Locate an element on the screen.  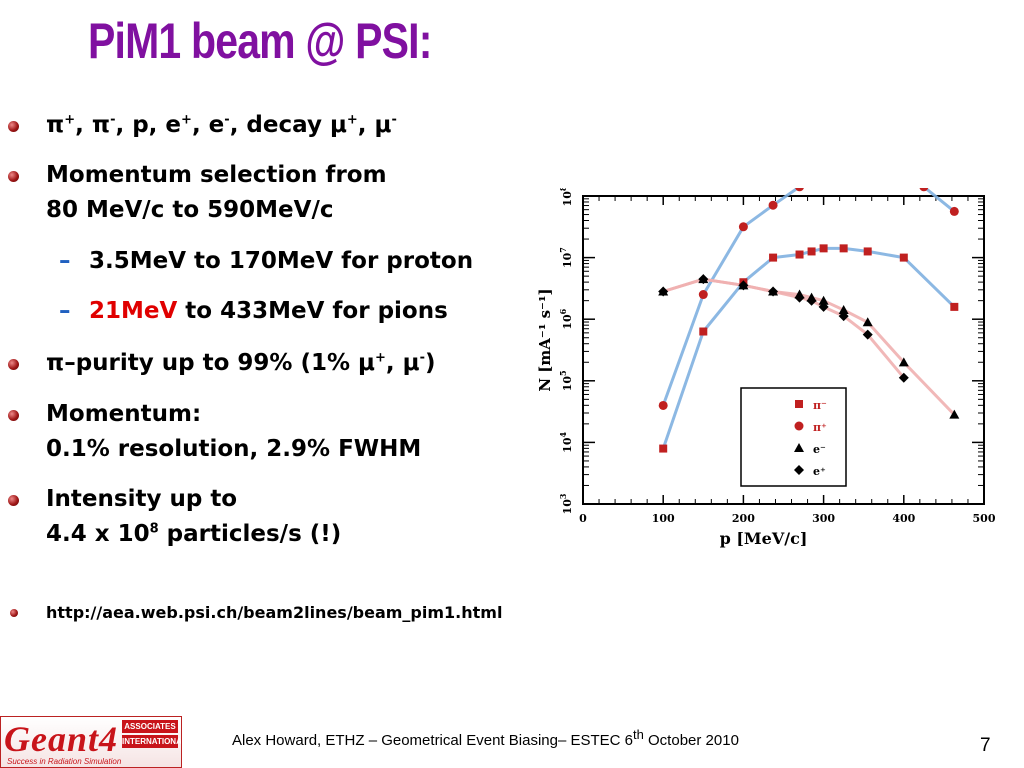
x-tick-label: 400 is located at coordinates (903, 518).